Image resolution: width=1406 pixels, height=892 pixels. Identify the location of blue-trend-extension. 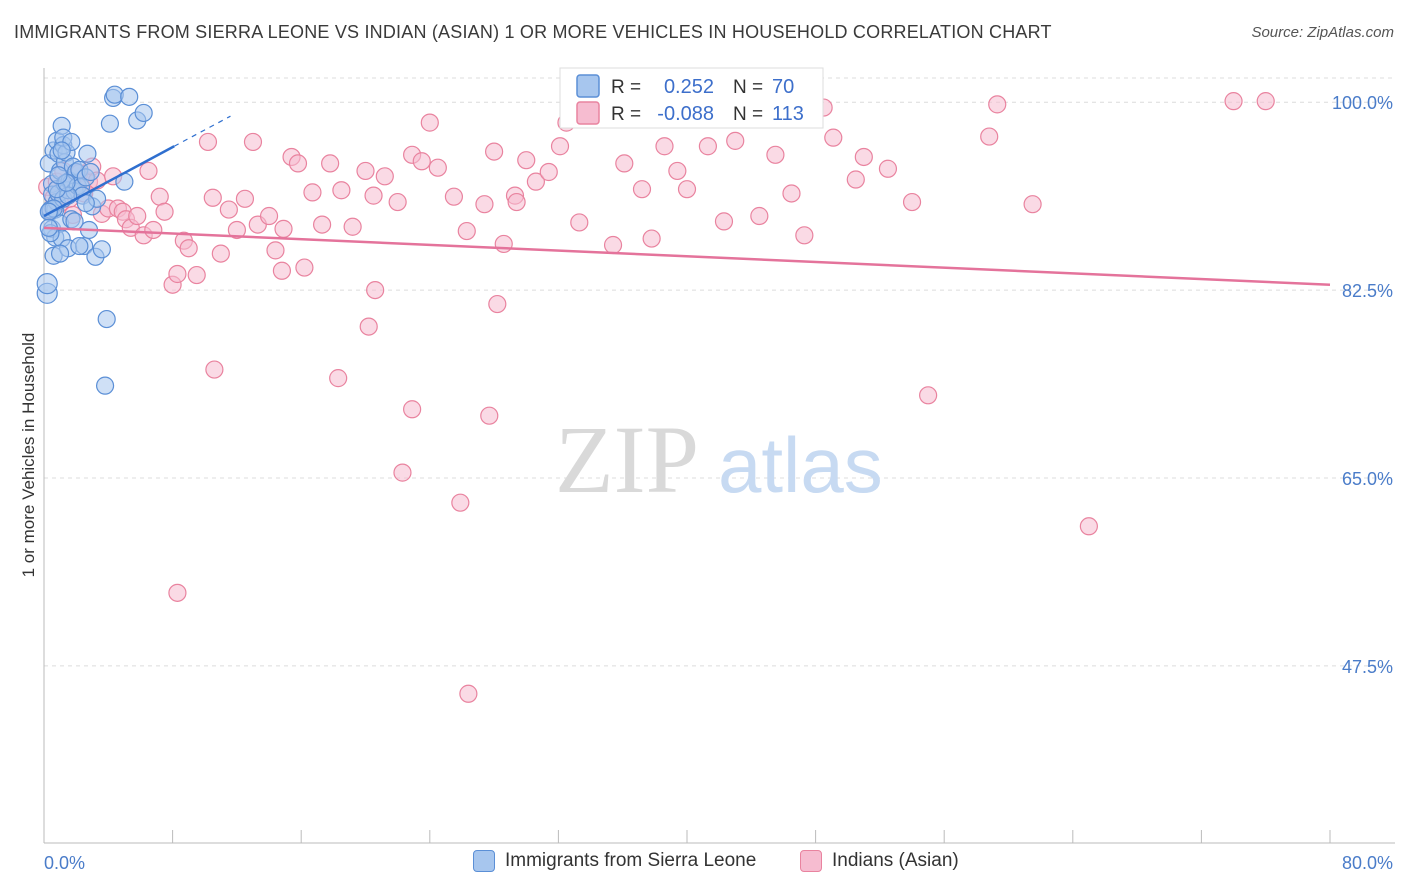
(202, 131).